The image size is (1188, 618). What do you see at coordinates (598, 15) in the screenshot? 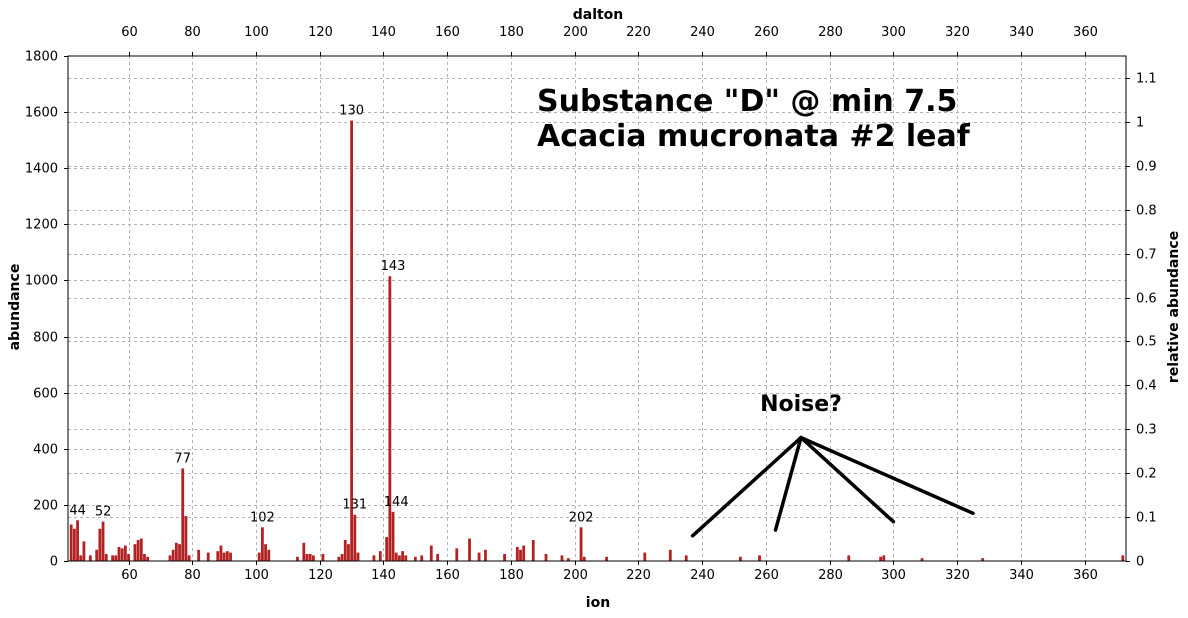
I see `top-axis-title: dalton` at bounding box center [598, 15].